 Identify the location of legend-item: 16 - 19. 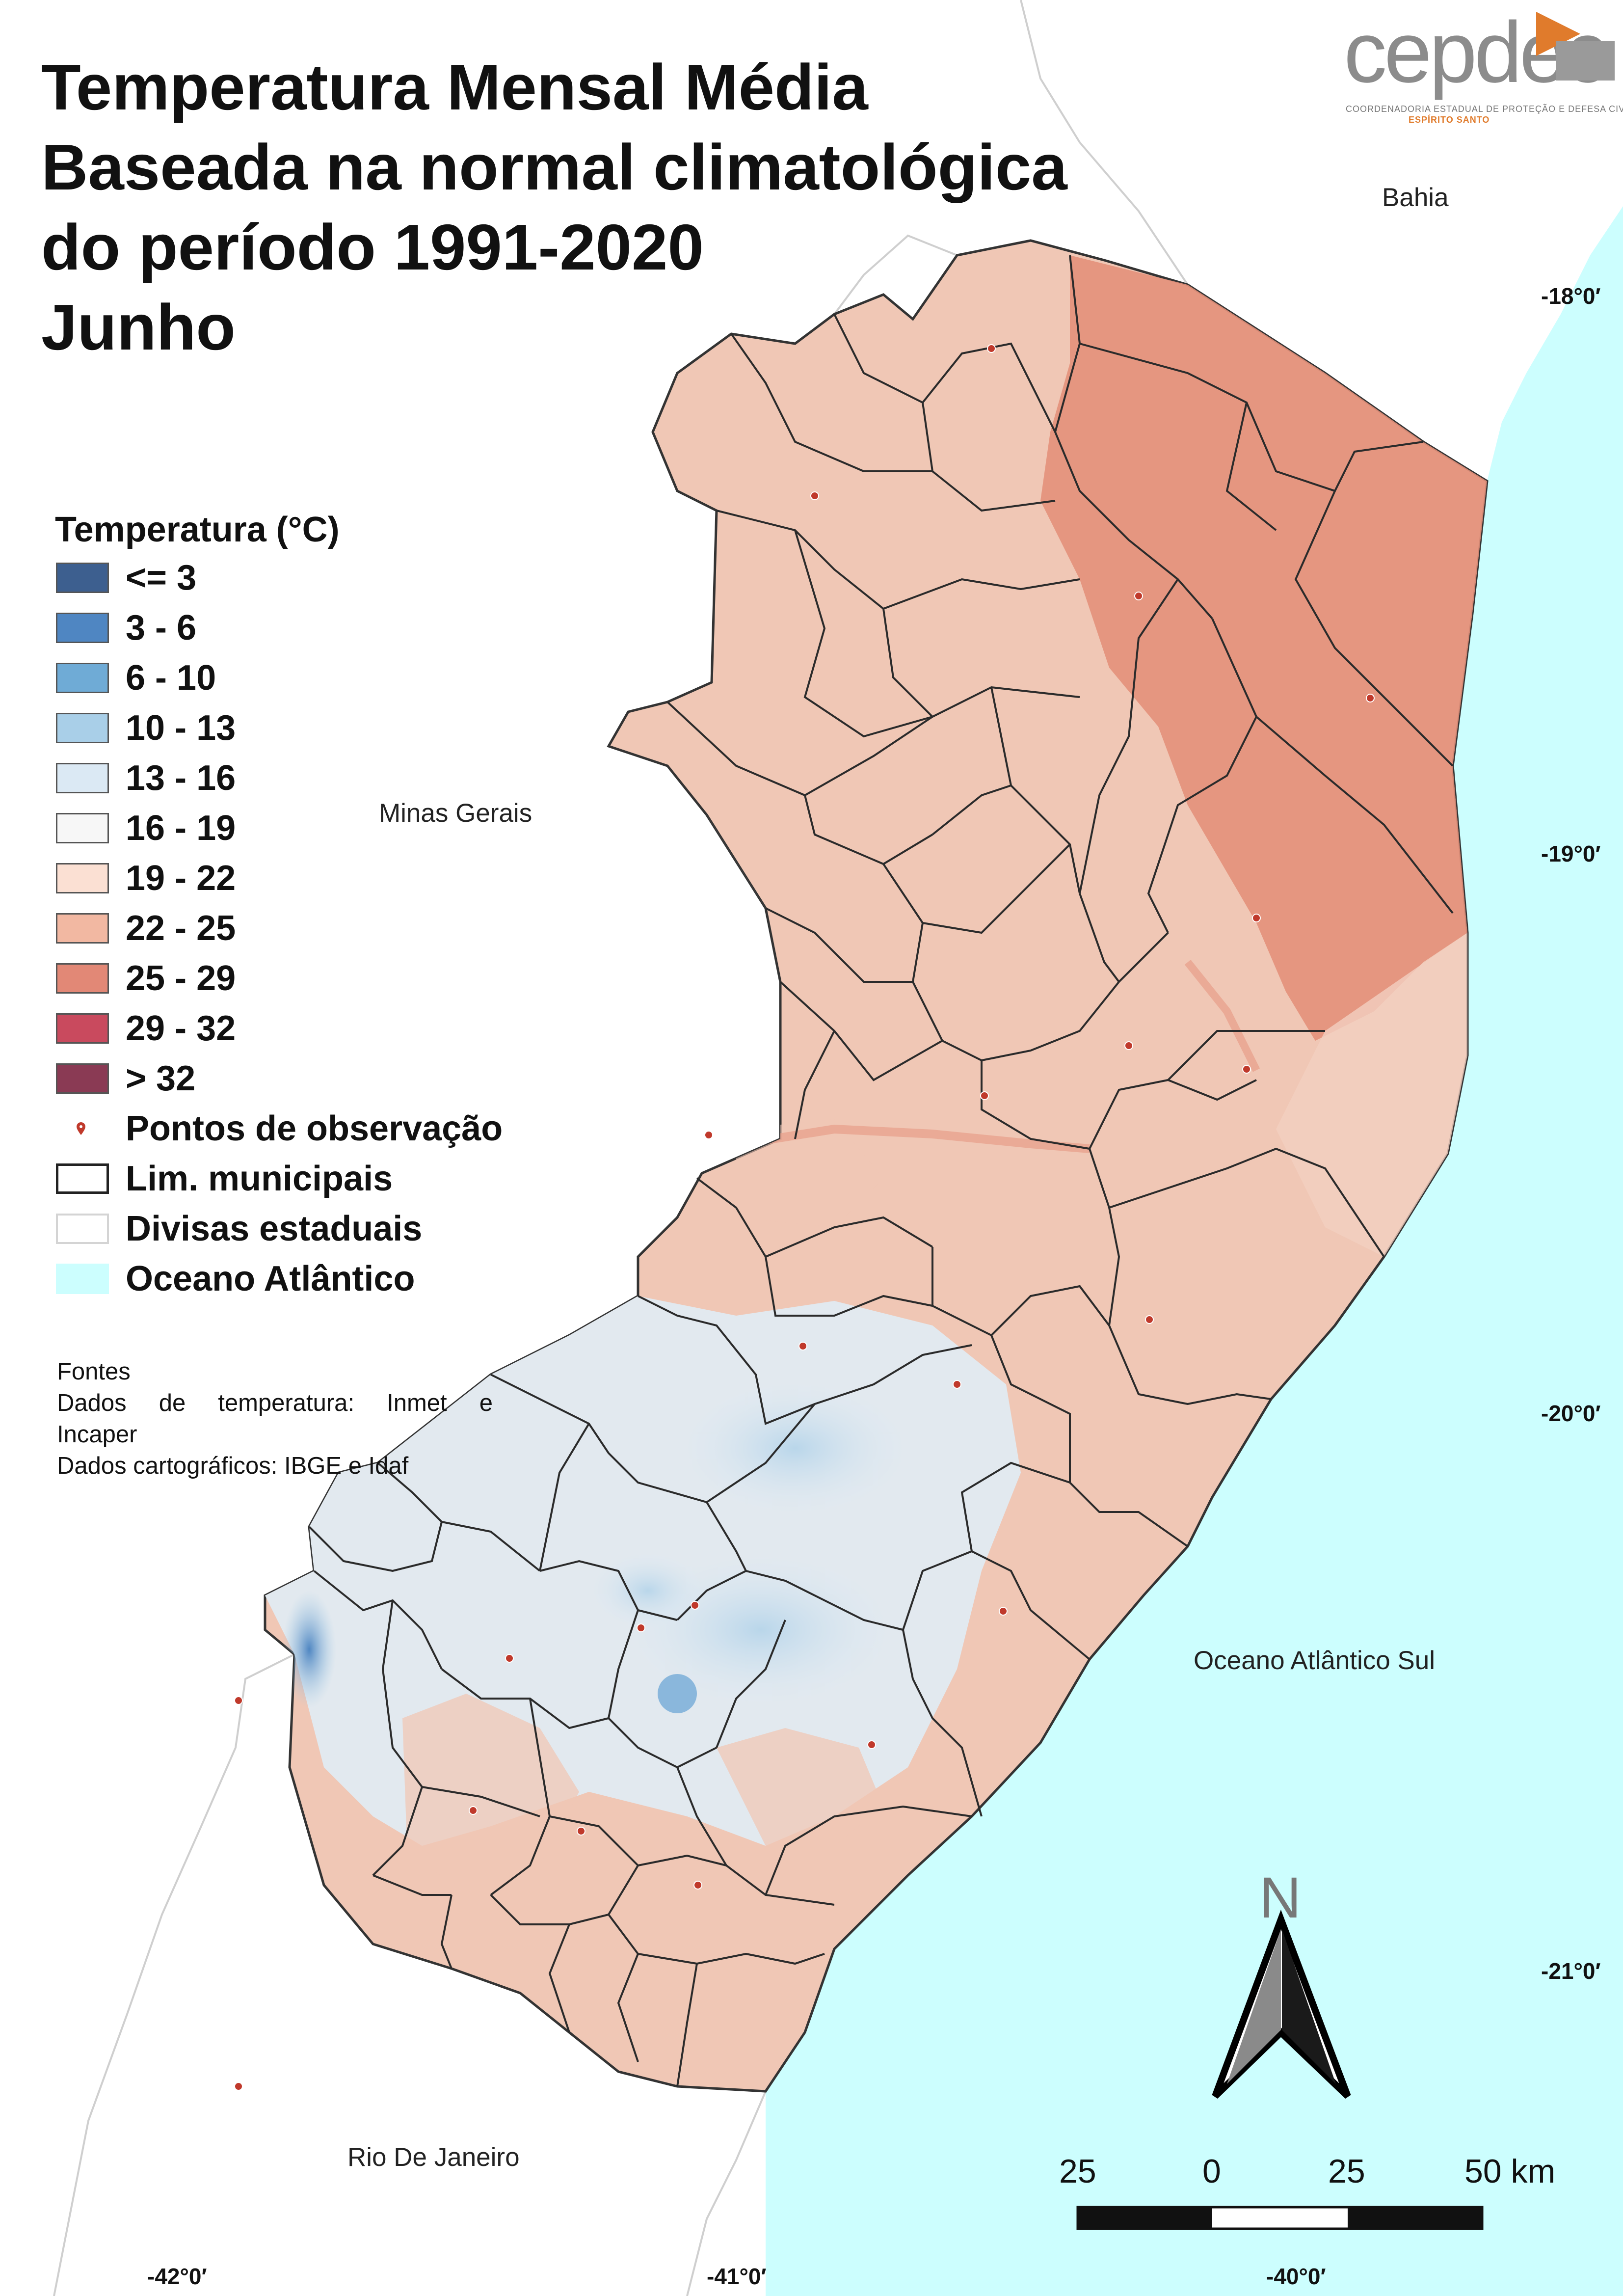
(198, 832).